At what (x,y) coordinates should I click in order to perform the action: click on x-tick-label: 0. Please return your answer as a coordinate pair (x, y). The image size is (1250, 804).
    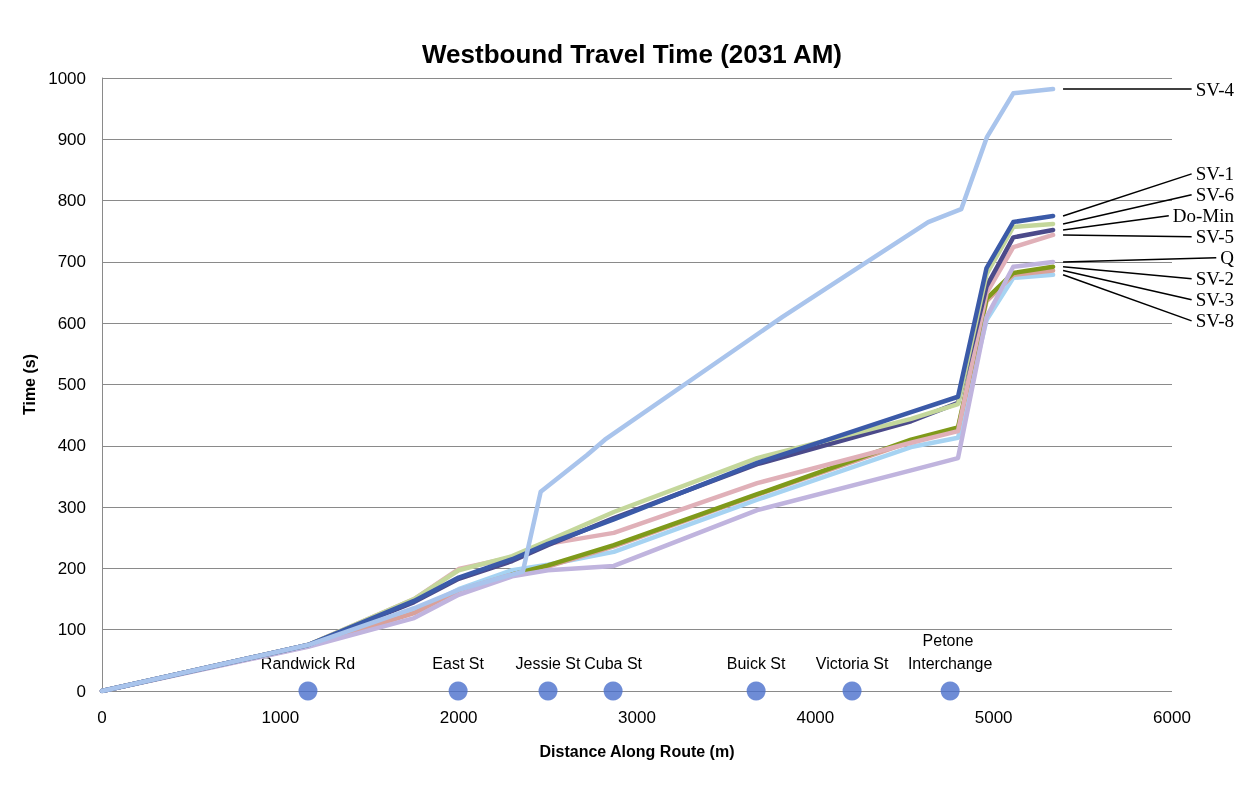
    Looking at the image, I should click on (102, 717).